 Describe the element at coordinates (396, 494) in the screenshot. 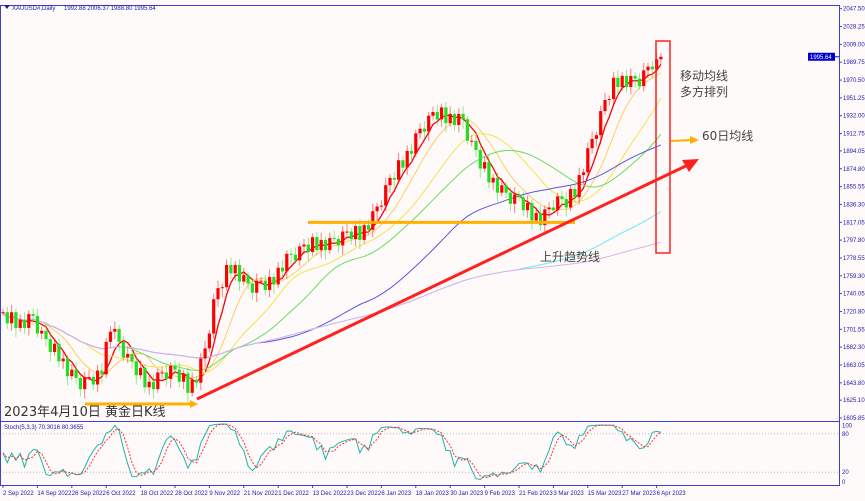

I see `x-tick-label: 6 Jan 2023` at that location.